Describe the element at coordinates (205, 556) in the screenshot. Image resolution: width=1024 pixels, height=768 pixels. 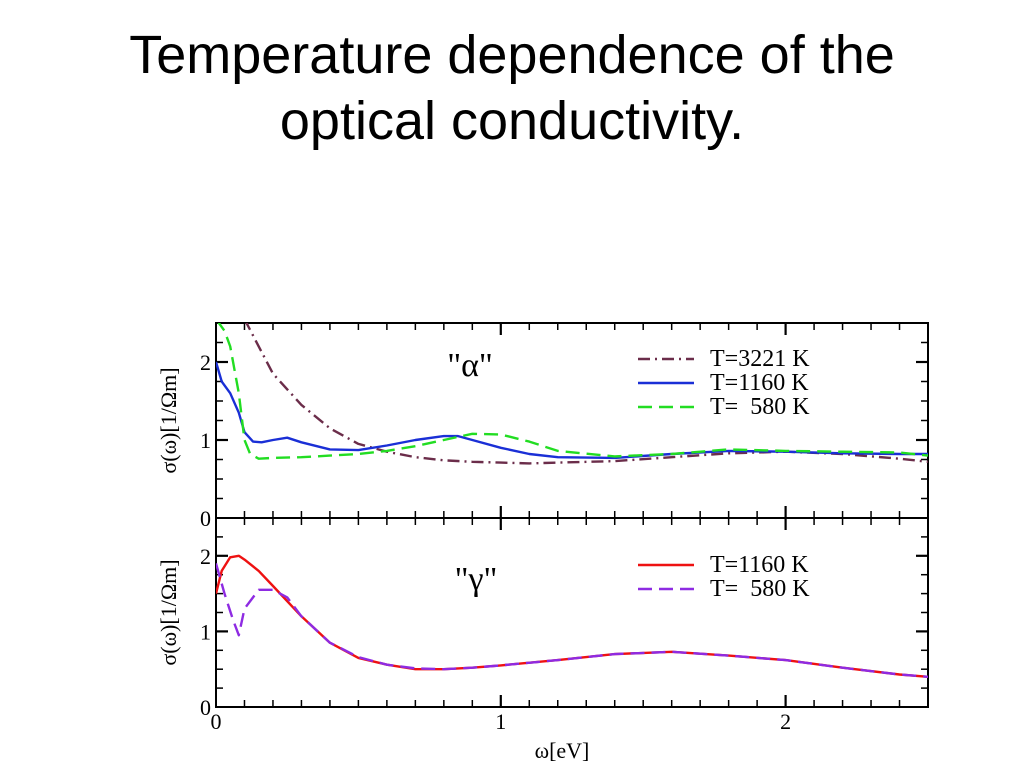
I see `y-tick-label-gamma: 2` at that location.